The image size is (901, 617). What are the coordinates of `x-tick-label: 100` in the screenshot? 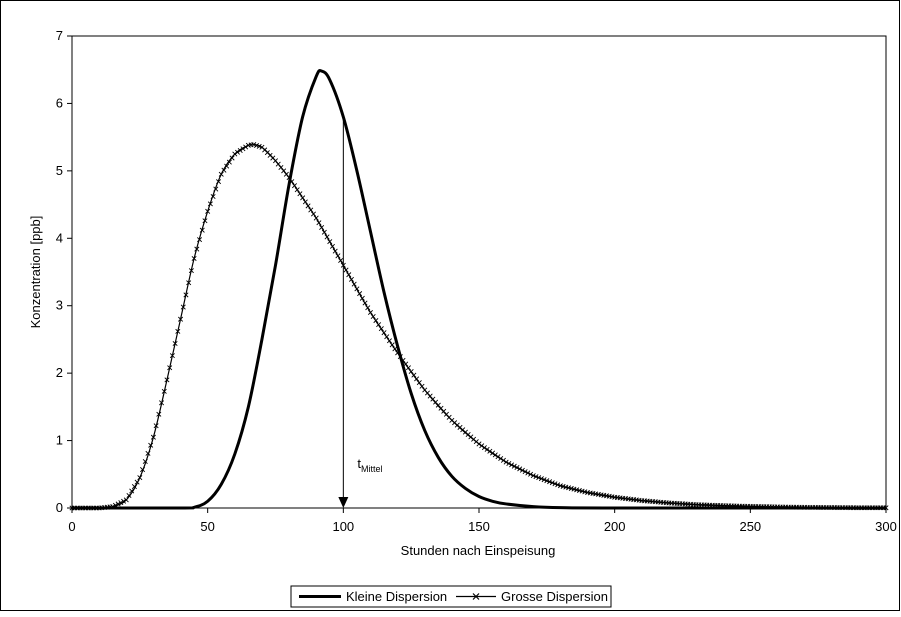 It's located at (343, 526).